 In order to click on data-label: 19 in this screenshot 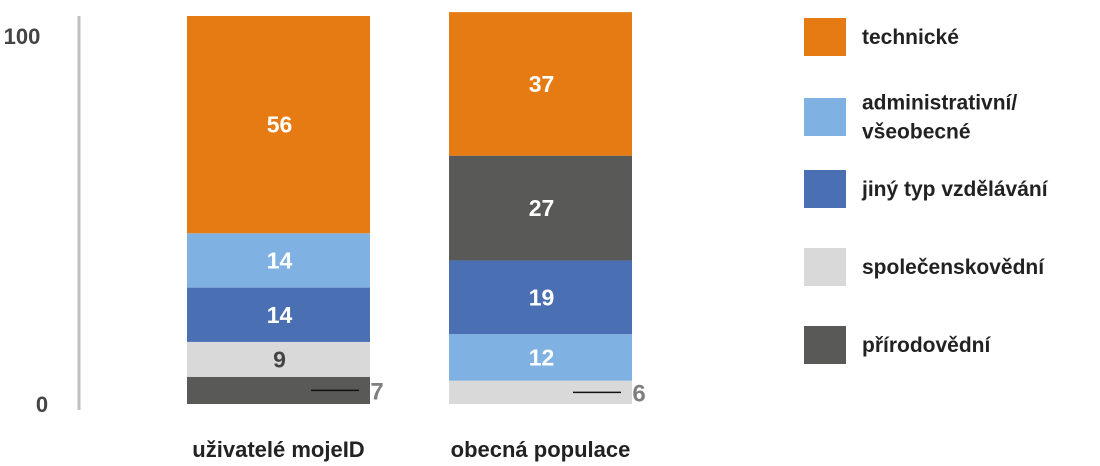, I will do `click(542, 297)`.